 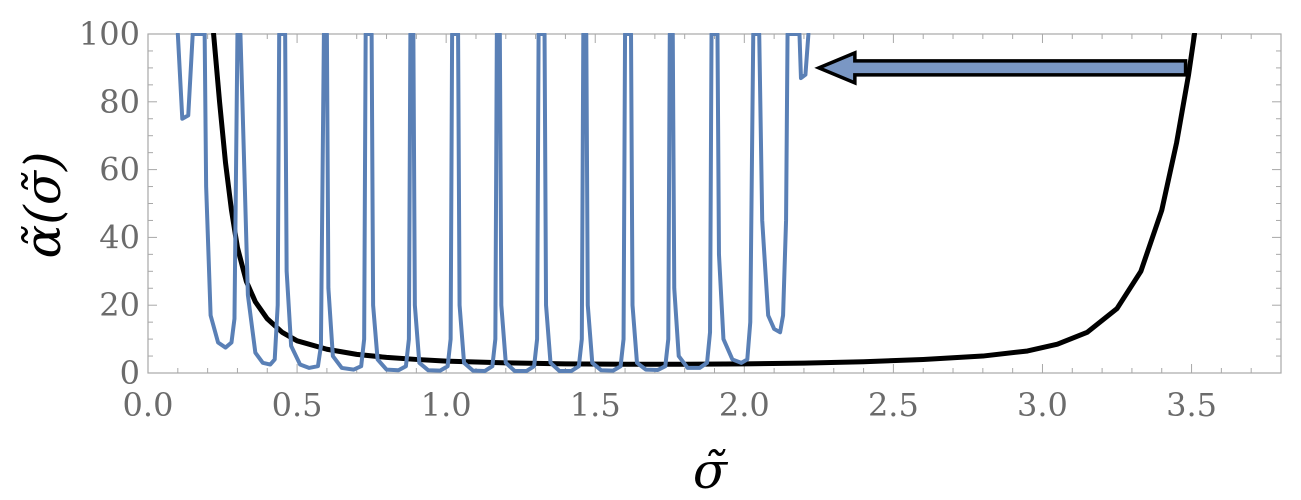 What do you see at coordinates (744, 405) in the screenshot?
I see `x-tick-label: 2.0` at bounding box center [744, 405].